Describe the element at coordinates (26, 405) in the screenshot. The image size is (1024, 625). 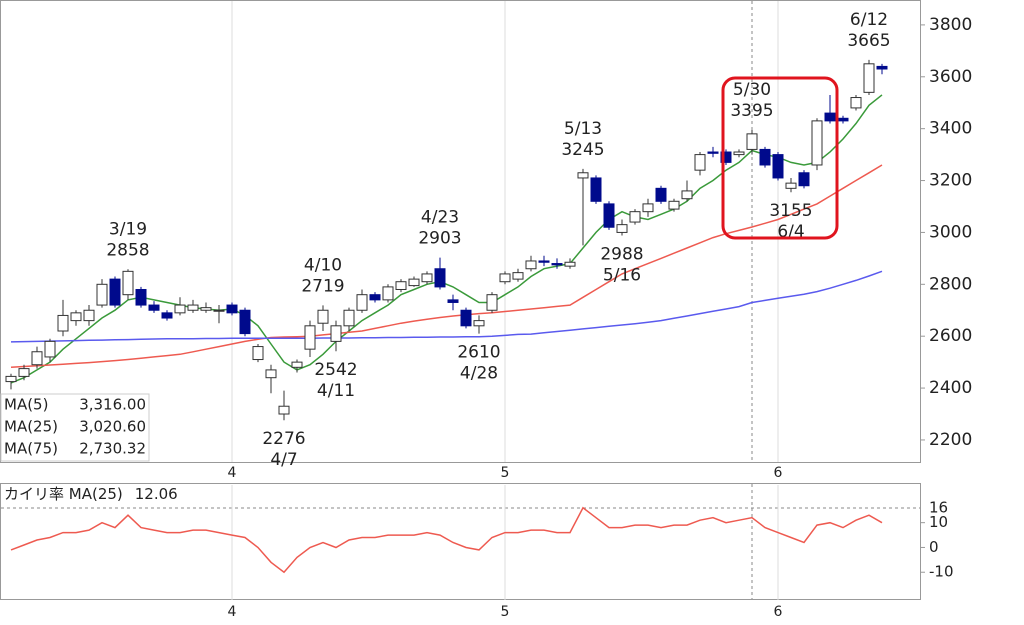
I see `legend-name: MA(5)` at that location.